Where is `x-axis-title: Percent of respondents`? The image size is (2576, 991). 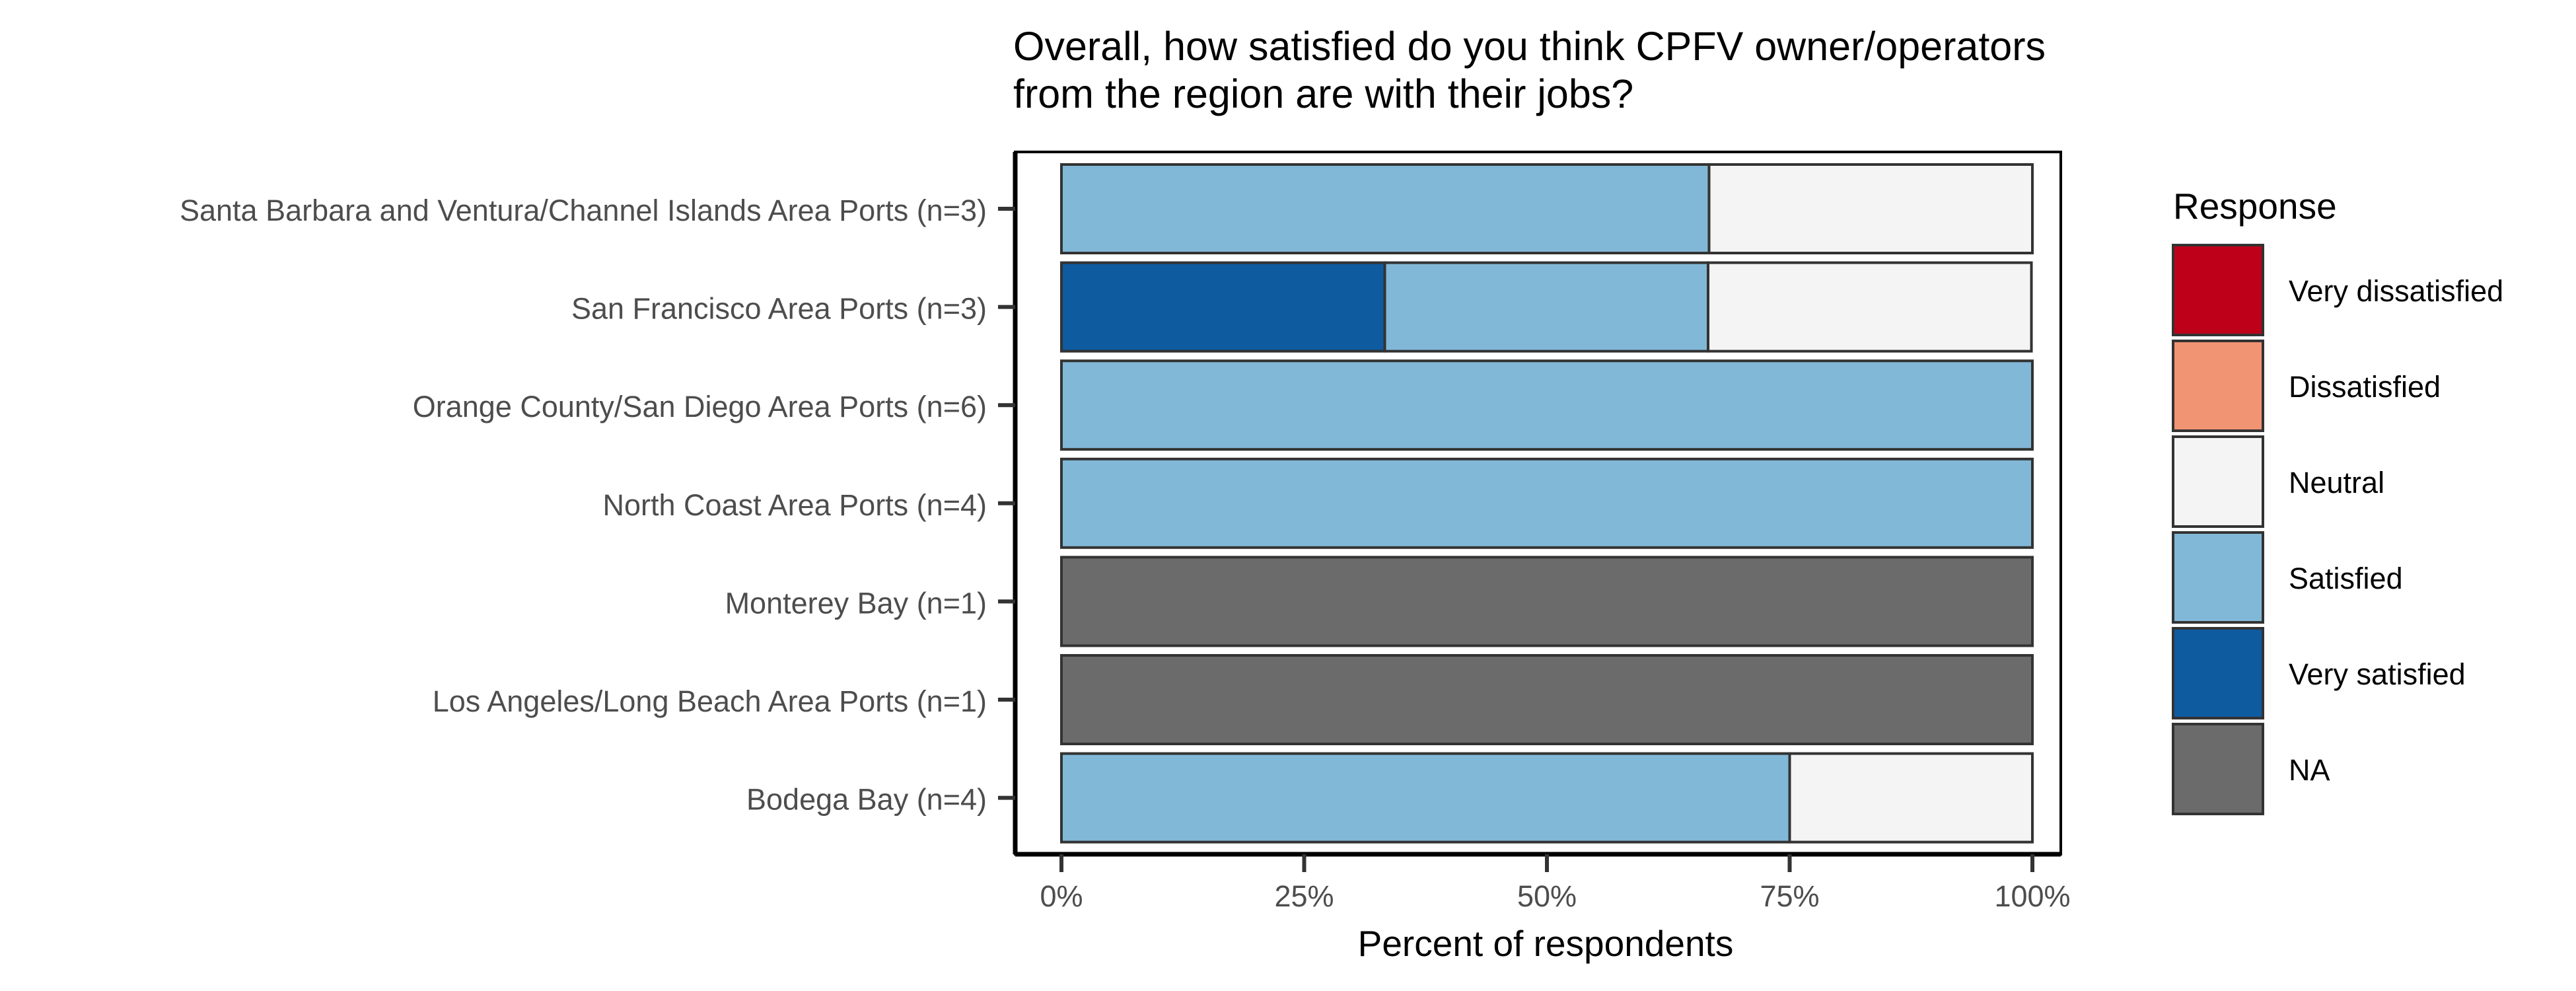
x-axis-title: Percent of respondents is located at coordinates (1546, 943).